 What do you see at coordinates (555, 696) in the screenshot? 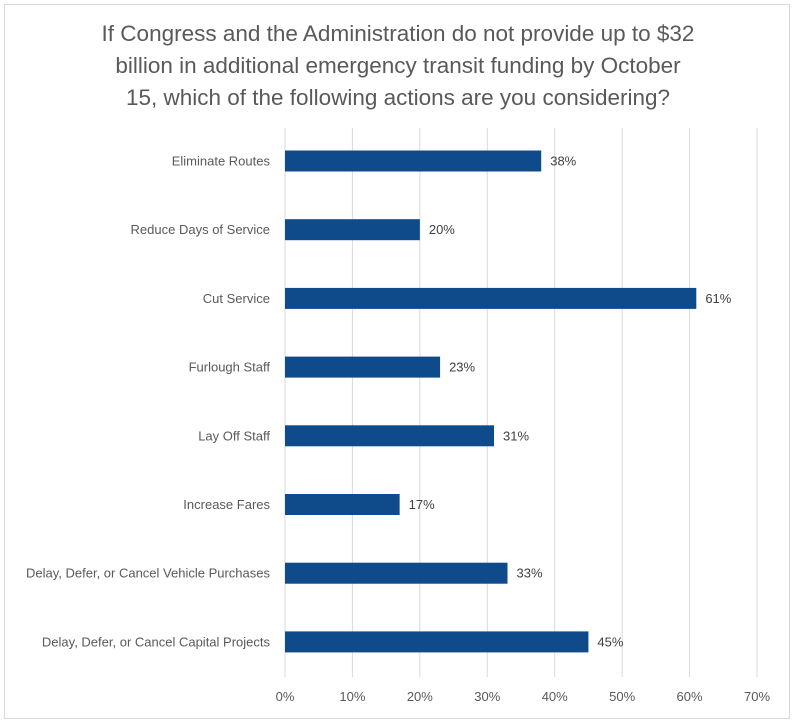
I see `x-tick-label: 40%` at bounding box center [555, 696].